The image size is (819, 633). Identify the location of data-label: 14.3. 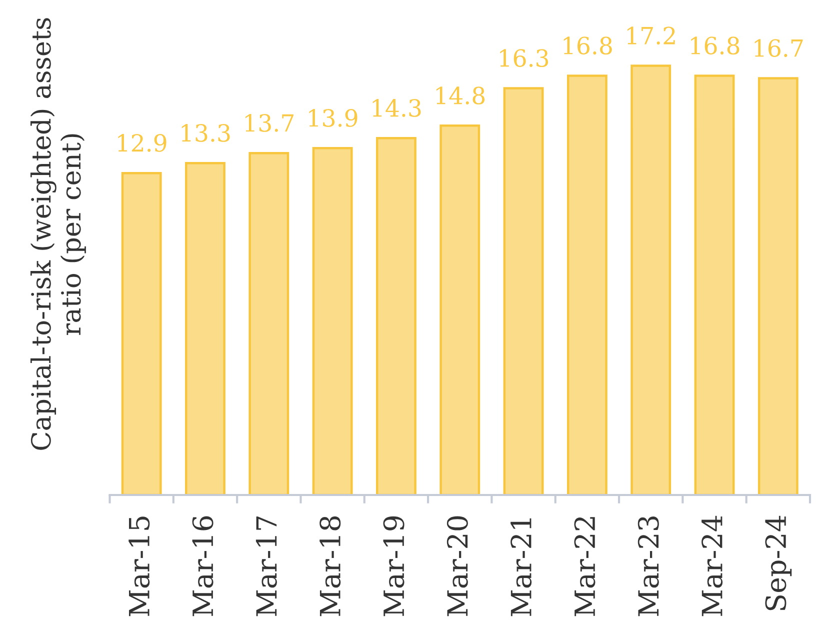
(396, 108).